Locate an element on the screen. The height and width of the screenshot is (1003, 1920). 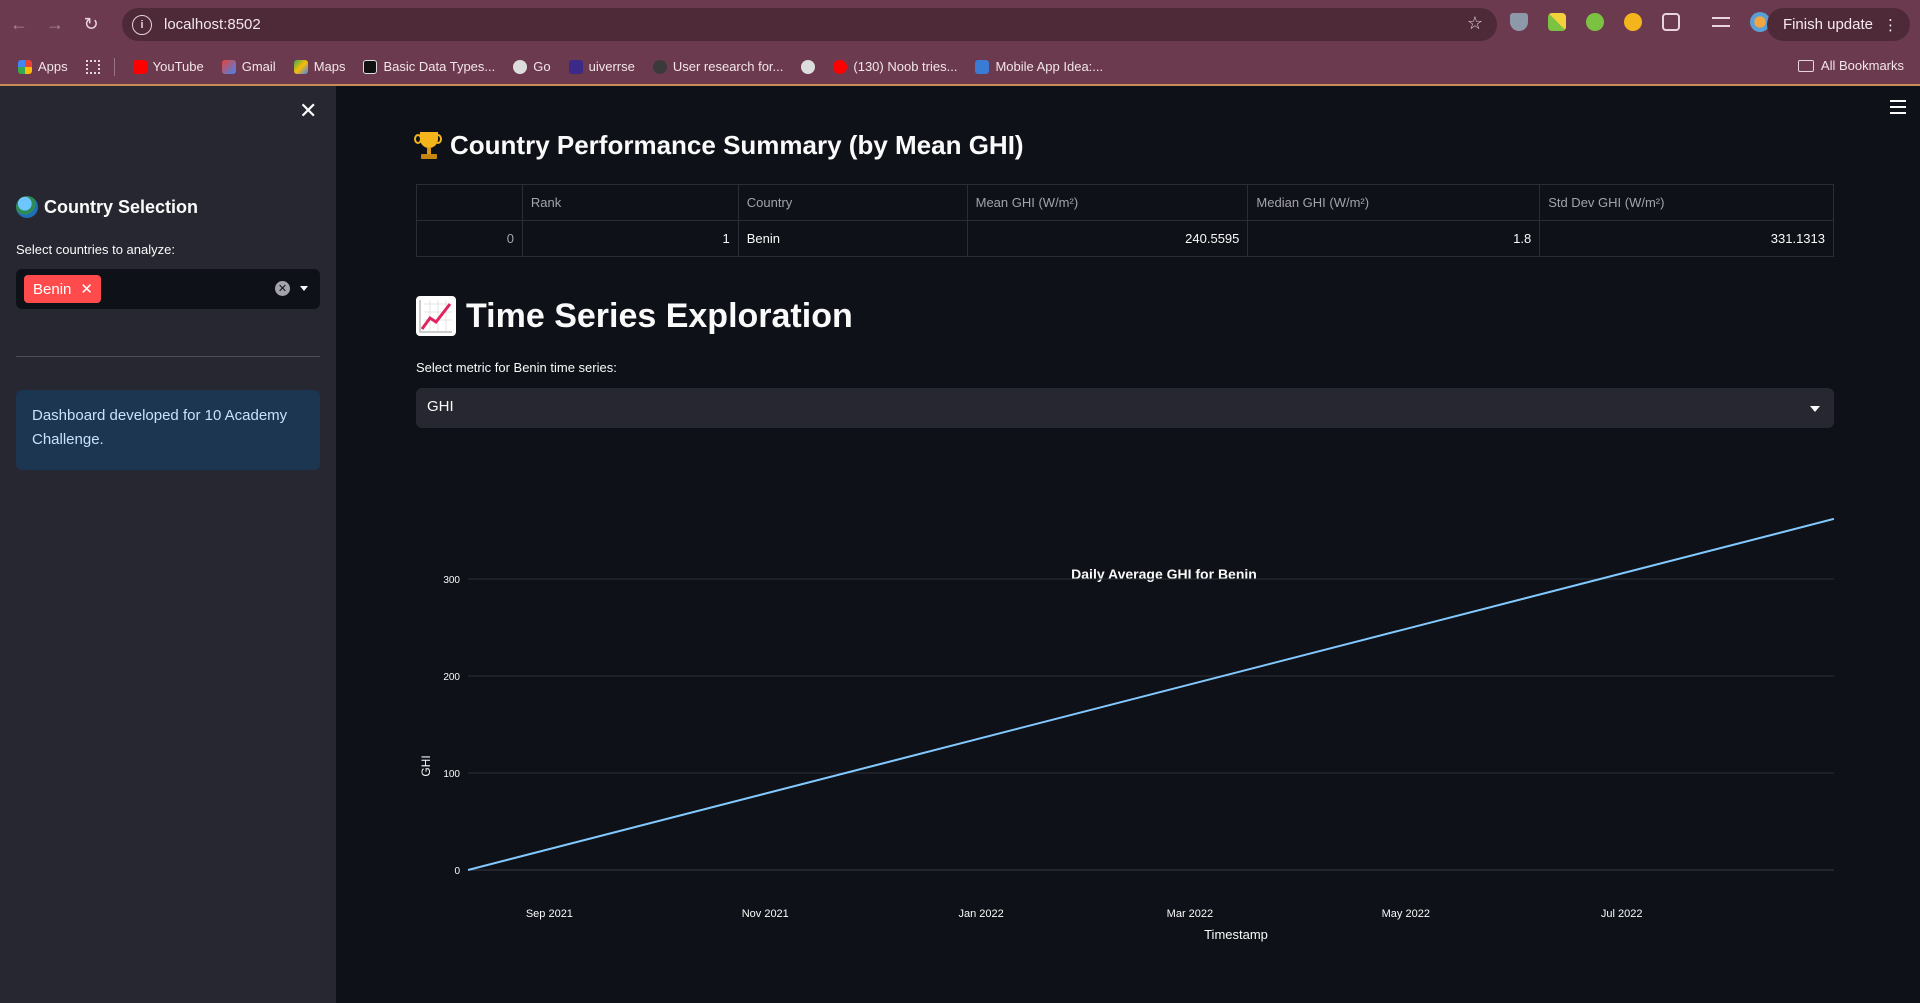
puzzle-extension-icon is located at coordinates (1671, 22).